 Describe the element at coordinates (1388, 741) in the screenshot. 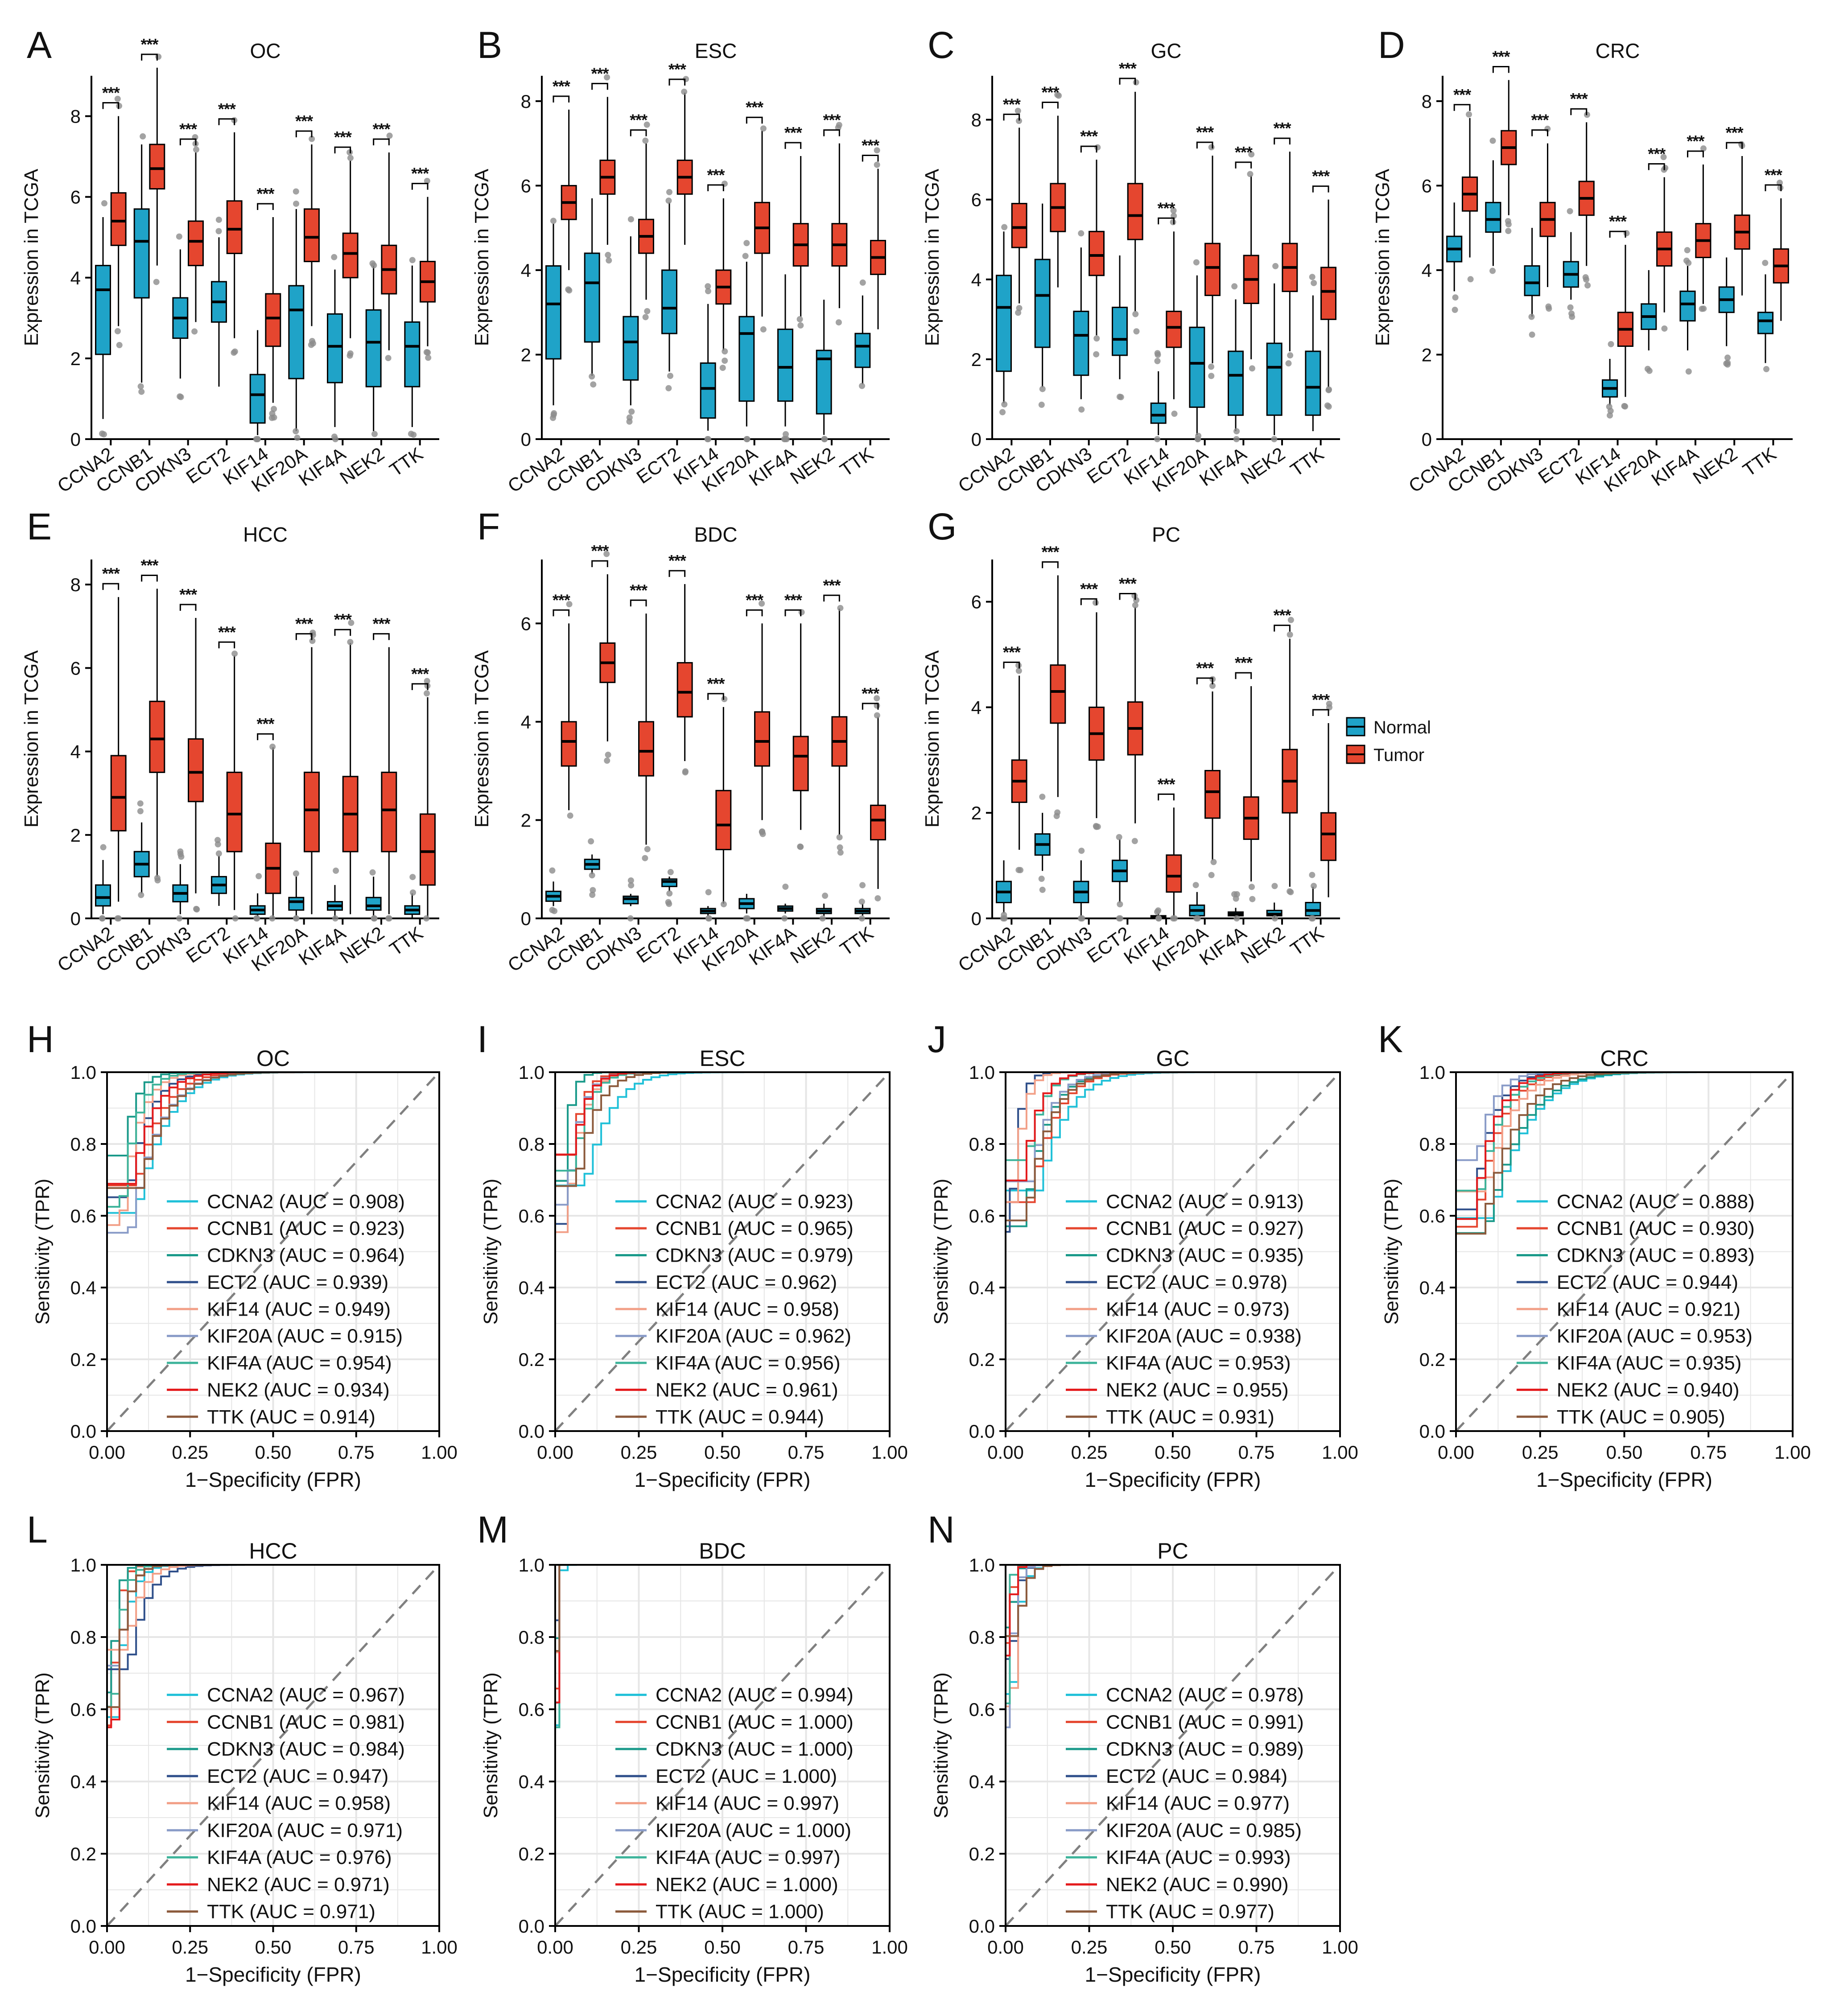

I see `legend: Normal Tumor` at that location.